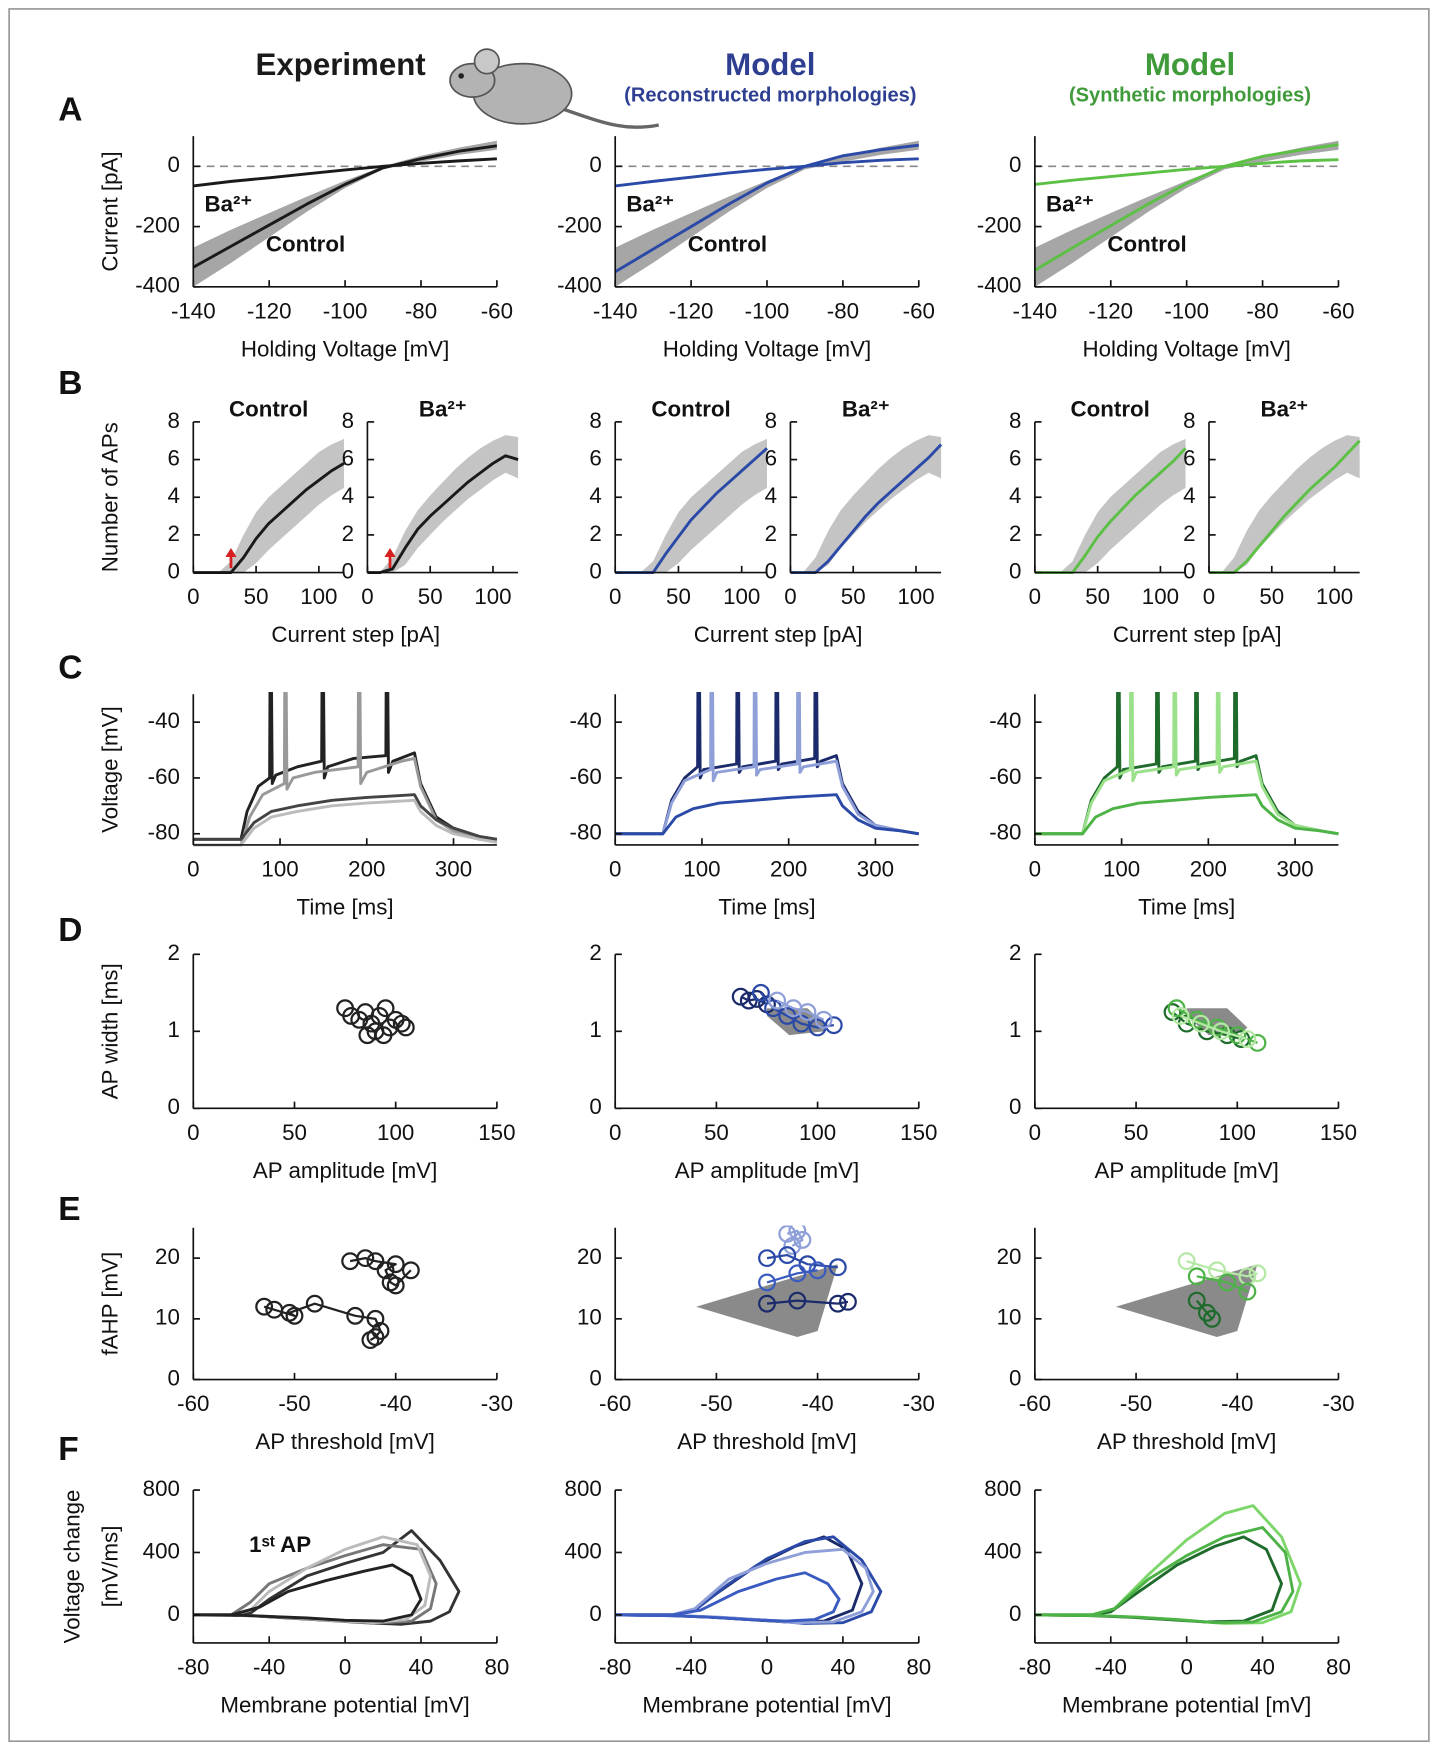  I want to click on x-tick-label: -50, so click(716, 1403).